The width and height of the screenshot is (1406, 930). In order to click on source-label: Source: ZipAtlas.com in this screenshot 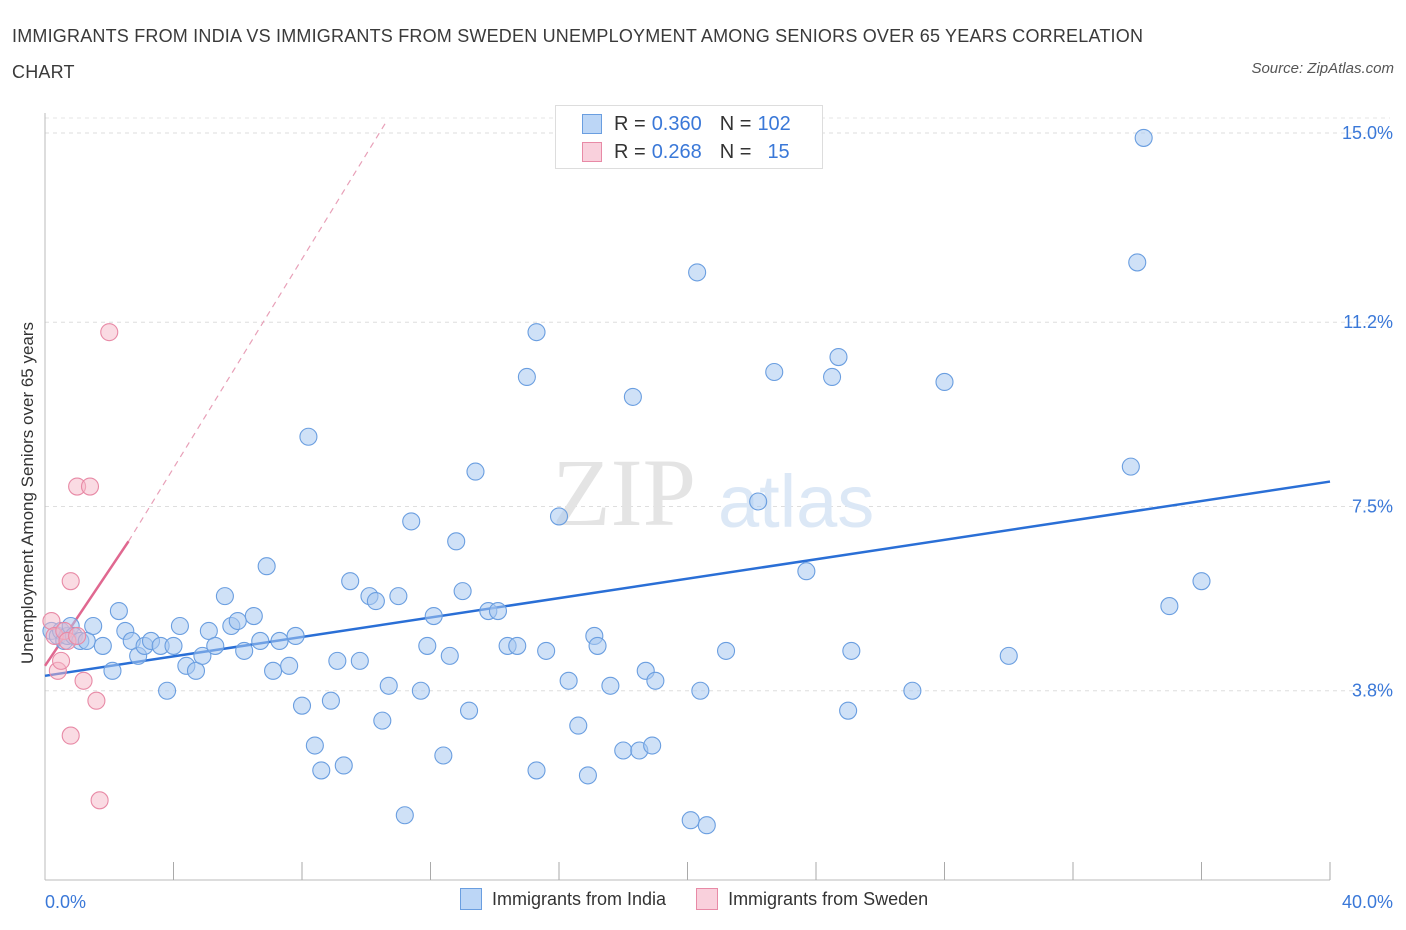, I will do `click(1322, 68)`.